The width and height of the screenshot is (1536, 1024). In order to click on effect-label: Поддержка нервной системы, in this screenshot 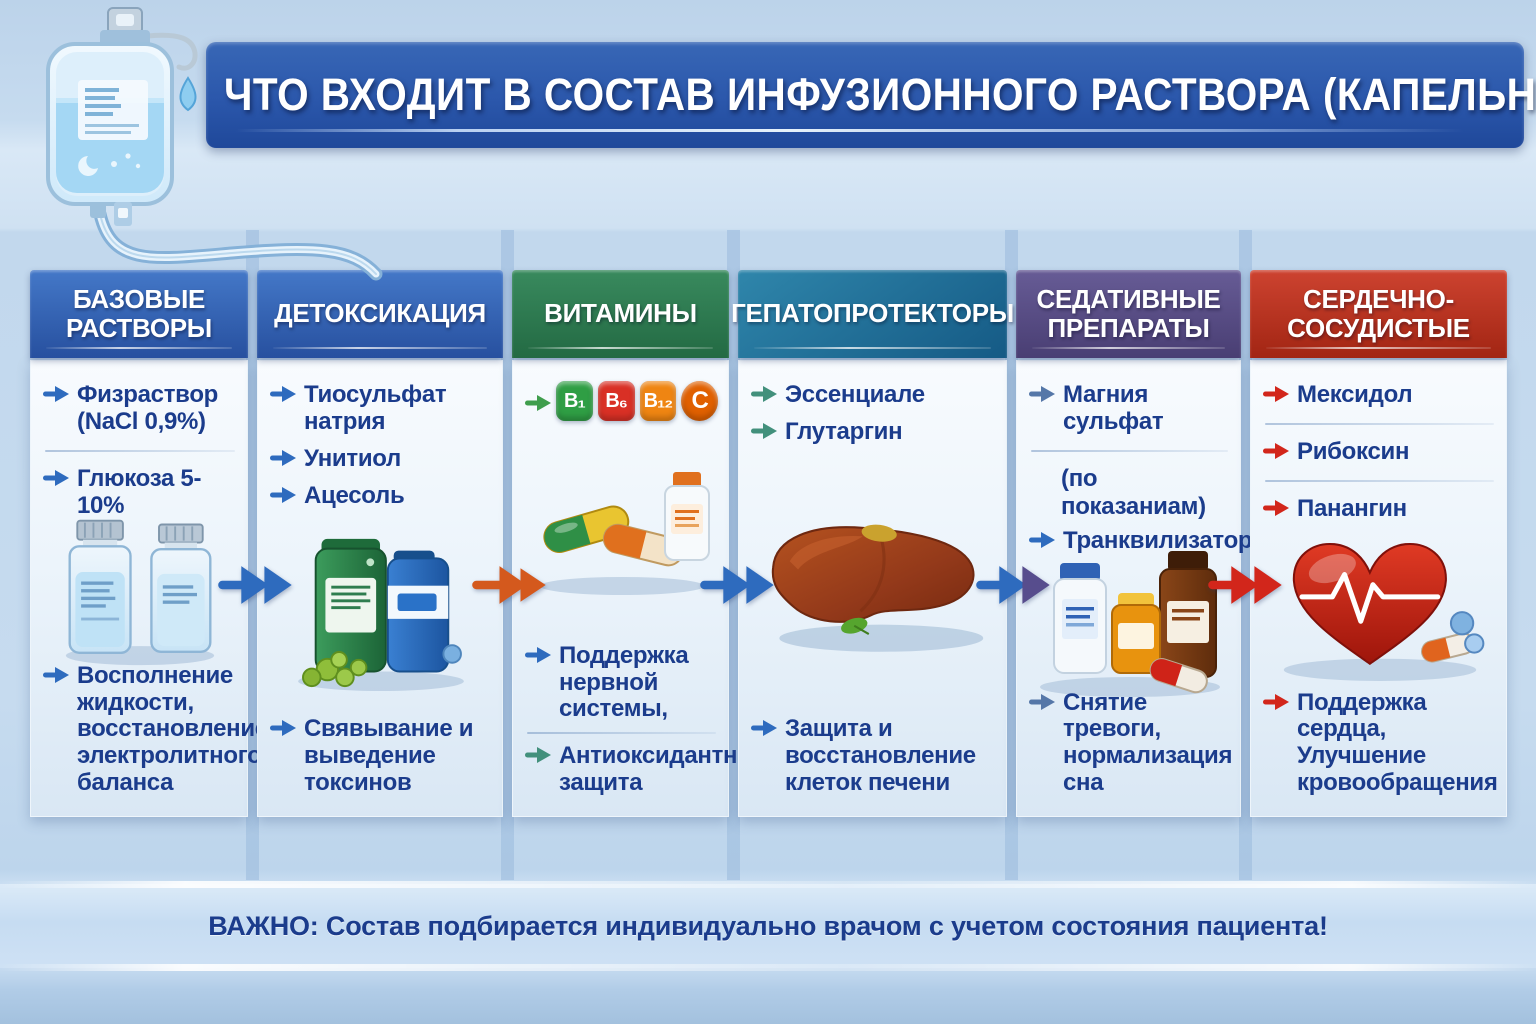, I will do `click(624, 682)`.